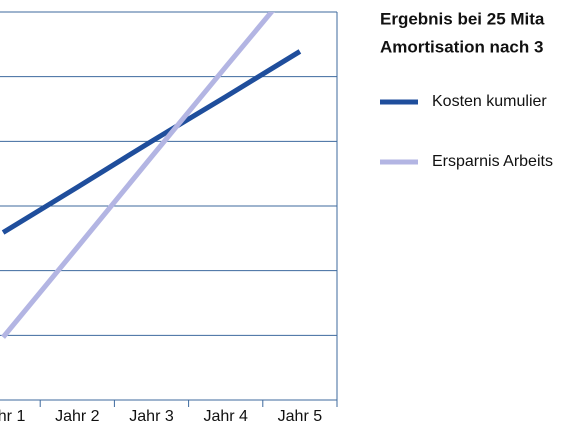 Image resolution: width=576 pixels, height=432 pixels. What do you see at coordinates (461, 46) in the screenshot?
I see `chart-title: Amortisation nach 3` at bounding box center [461, 46].